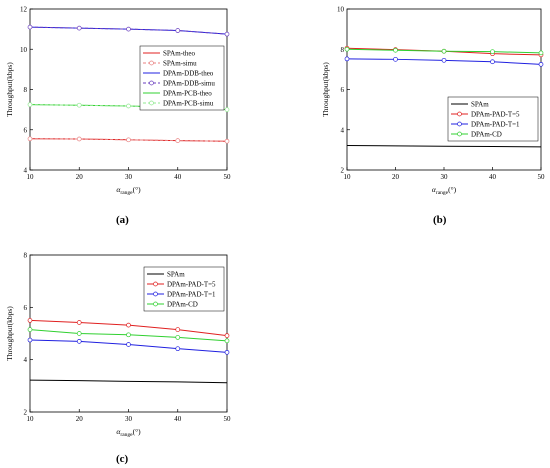 This screenshot has height=468, width=550. What do you see at coordinates (188, 104) in the screenshot?
I see `legend-label: DPAm-PCB-simu` at bounding box center [188, 104].